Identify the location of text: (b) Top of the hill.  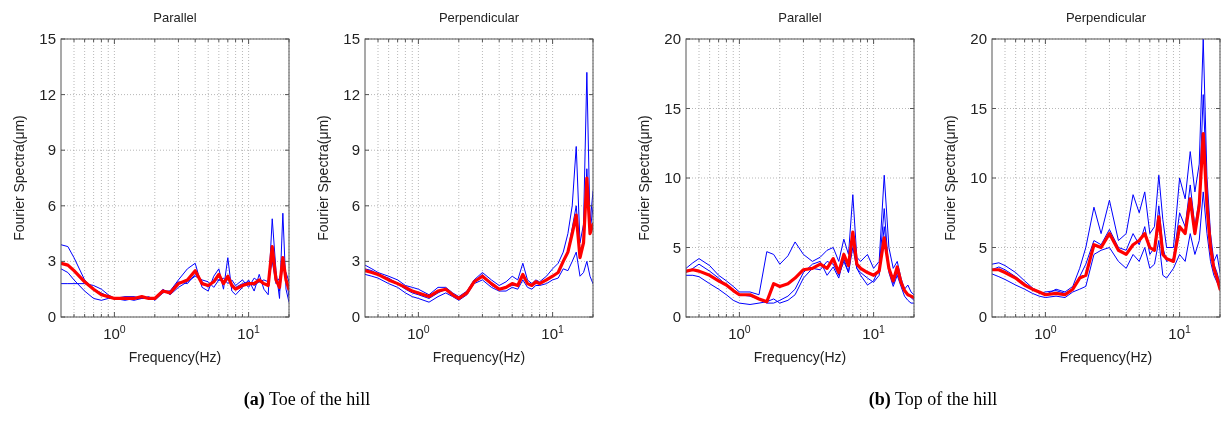
(933, 399).